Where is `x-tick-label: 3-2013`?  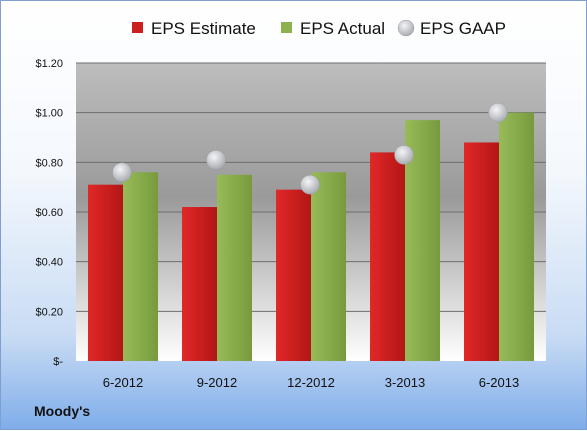
x-tick-label: 3-2013 is located at coordinates (405, 382).